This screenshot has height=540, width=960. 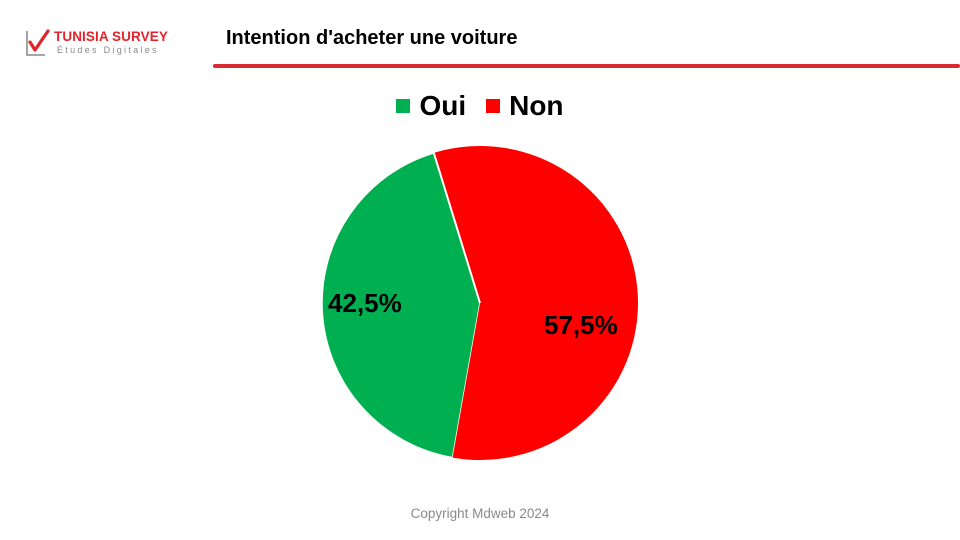 I want to click on data-label-non: 57,5%, so click(x=581, y=325).